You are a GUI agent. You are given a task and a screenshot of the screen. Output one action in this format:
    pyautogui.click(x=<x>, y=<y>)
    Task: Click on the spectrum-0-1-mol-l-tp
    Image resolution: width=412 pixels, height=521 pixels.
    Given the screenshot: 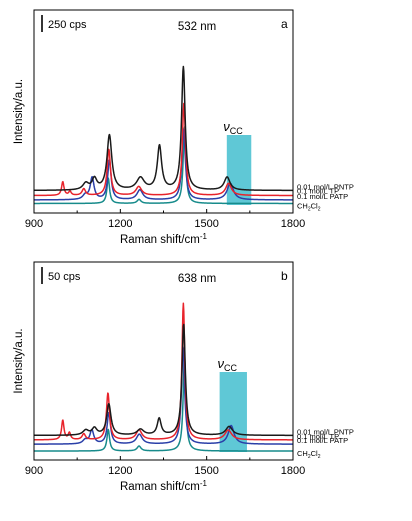 What is the action you would take?
    pyautogui.click(x=163, y=149)
    